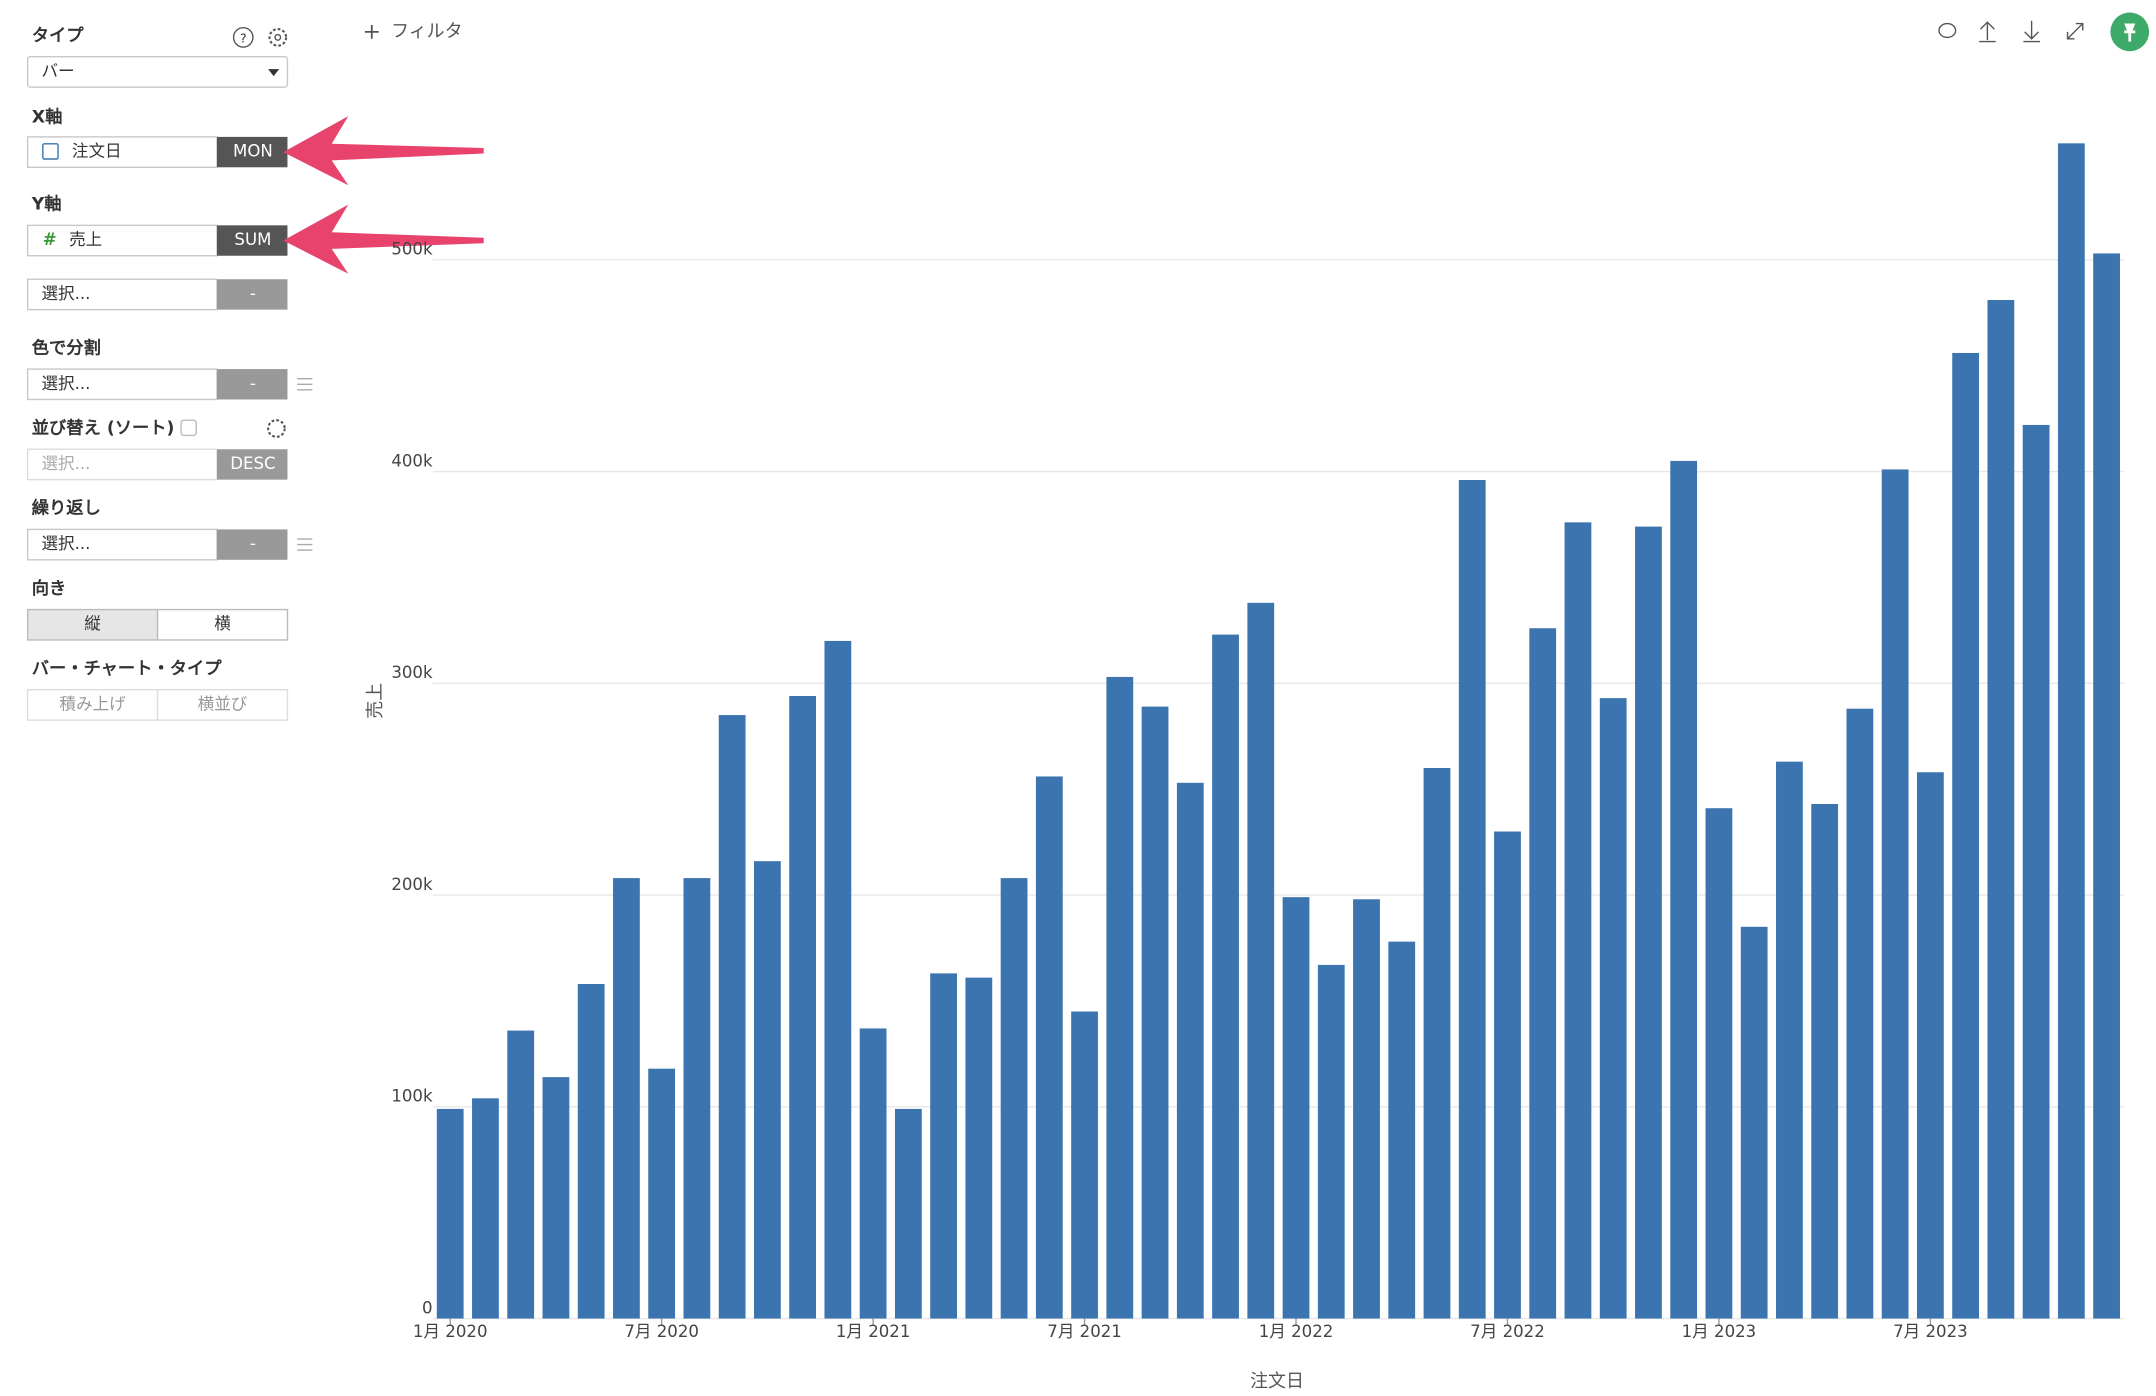 This screenshot has width=2156, height=1396. I want to click on x-tick-label: 7月 2022, so click(1507, 1331).